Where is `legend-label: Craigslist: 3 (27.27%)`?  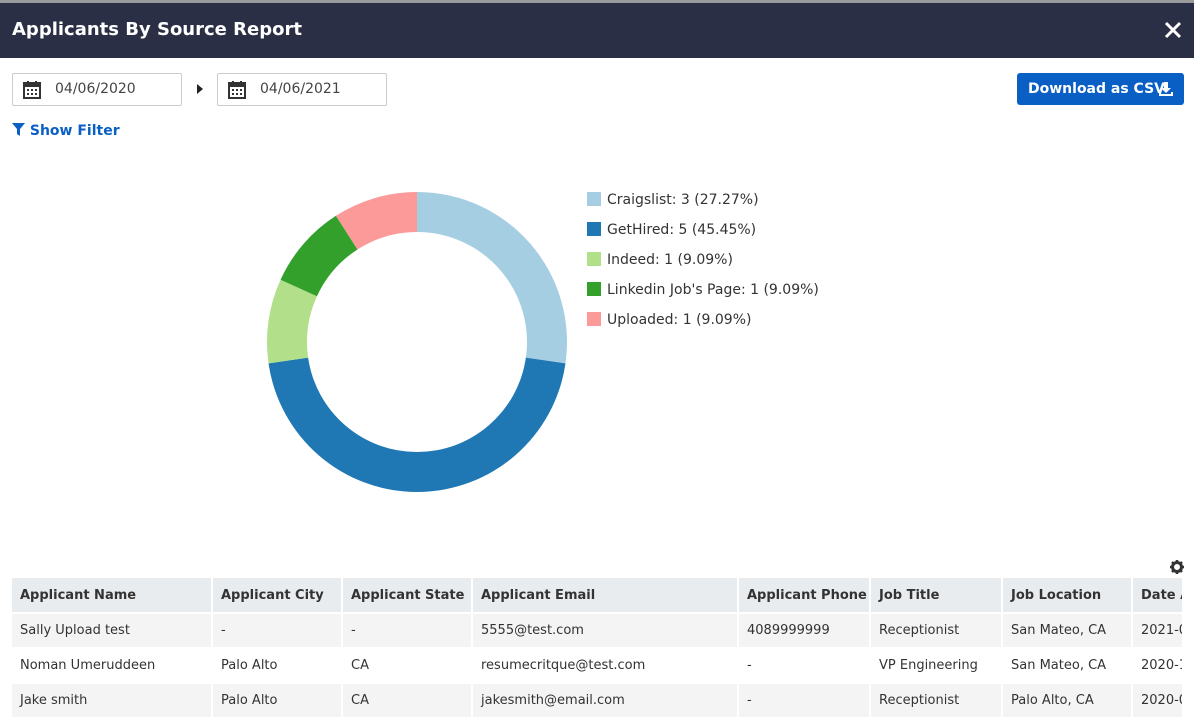
legend-label: Craigslist: 3 (27.27%) is located at coordinates (683, 200).